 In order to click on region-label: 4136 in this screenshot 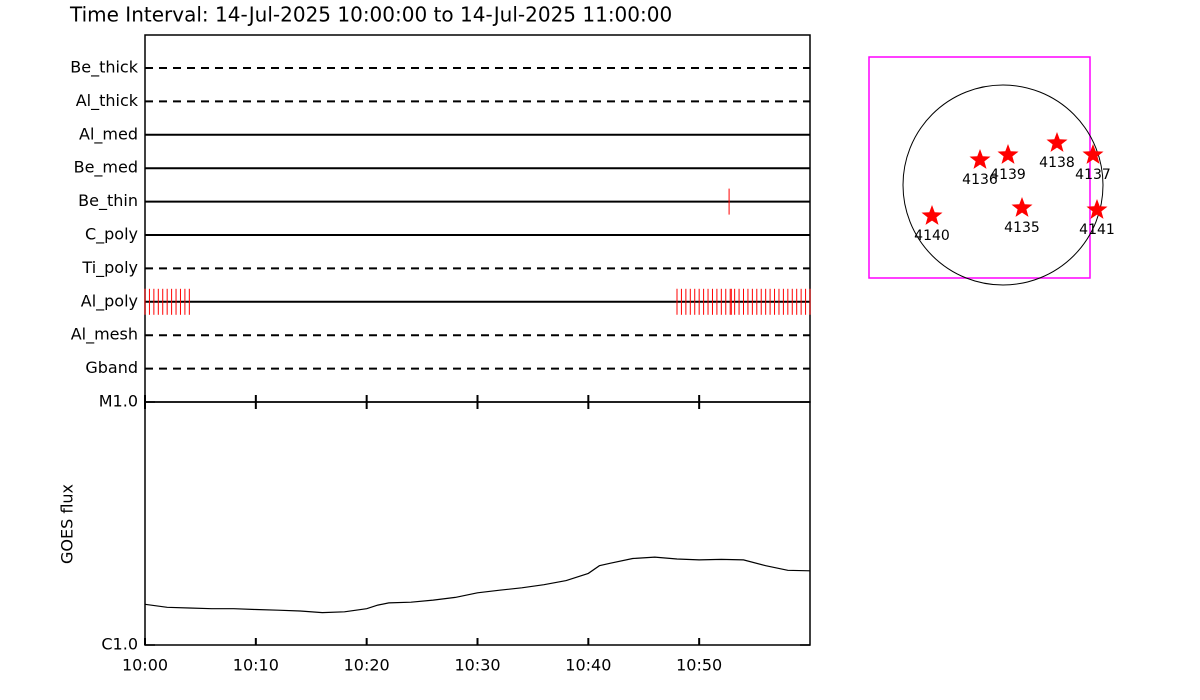, I will do `click(980, 180)`.